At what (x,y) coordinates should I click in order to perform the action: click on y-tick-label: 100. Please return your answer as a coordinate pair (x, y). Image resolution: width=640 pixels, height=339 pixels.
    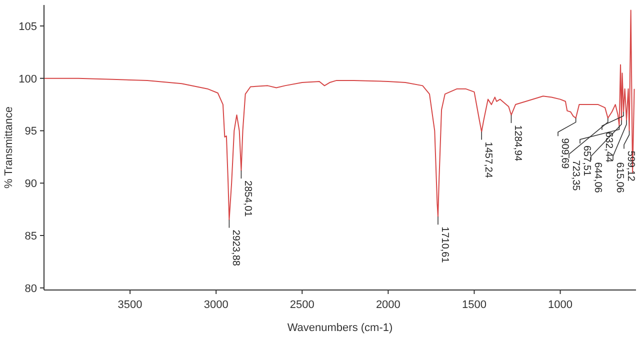
    Looking at the image, I should click on (27, 79).